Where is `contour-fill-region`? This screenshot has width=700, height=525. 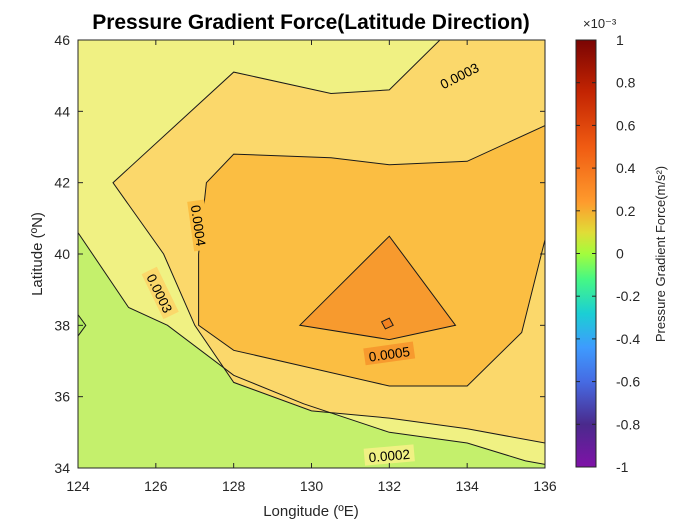
contour-fill-region is located at coordinates (377, 288).